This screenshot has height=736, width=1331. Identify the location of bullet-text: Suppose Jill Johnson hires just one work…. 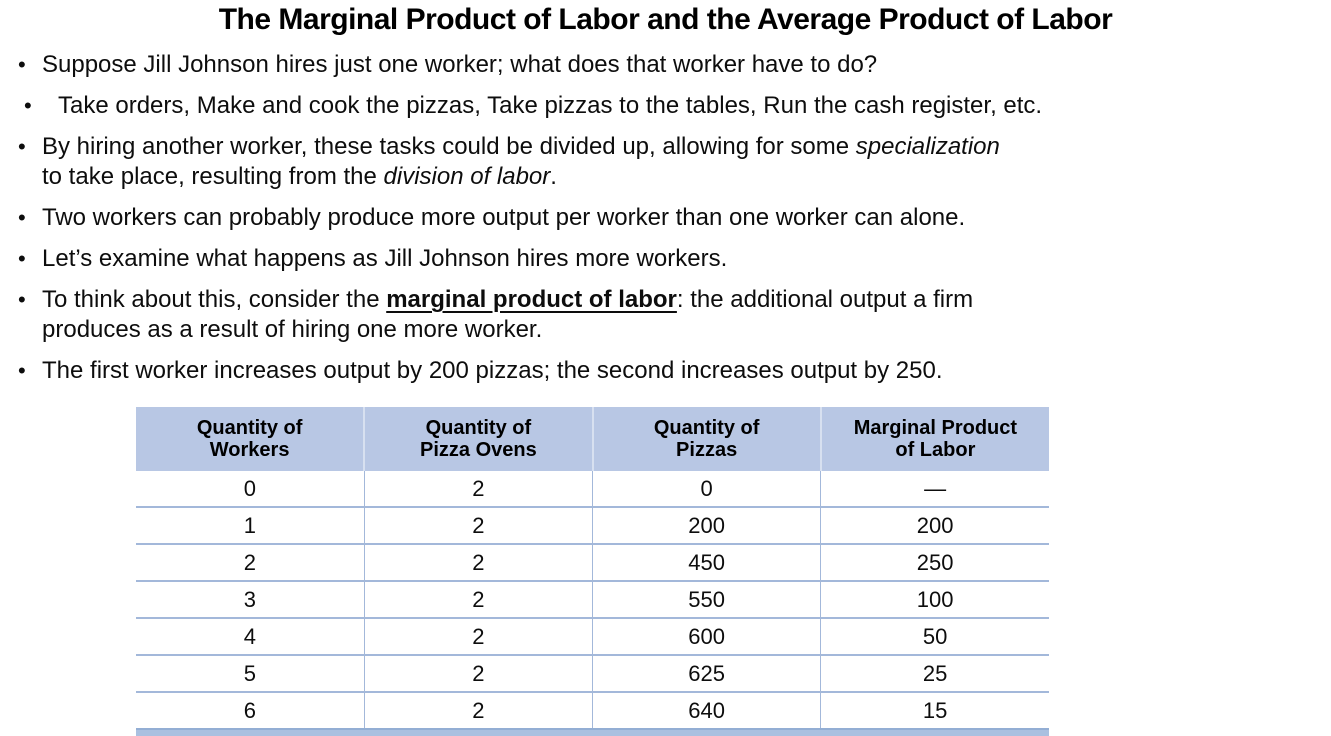
(686, 65).